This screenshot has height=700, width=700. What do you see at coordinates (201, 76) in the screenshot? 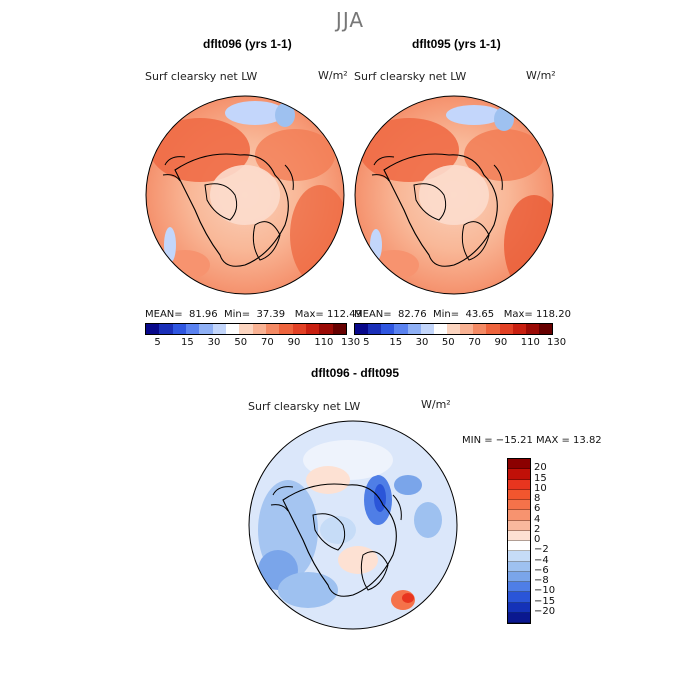
I see `panel1-variable: Surf clearsky net LW` at bounding box center [201, 76].